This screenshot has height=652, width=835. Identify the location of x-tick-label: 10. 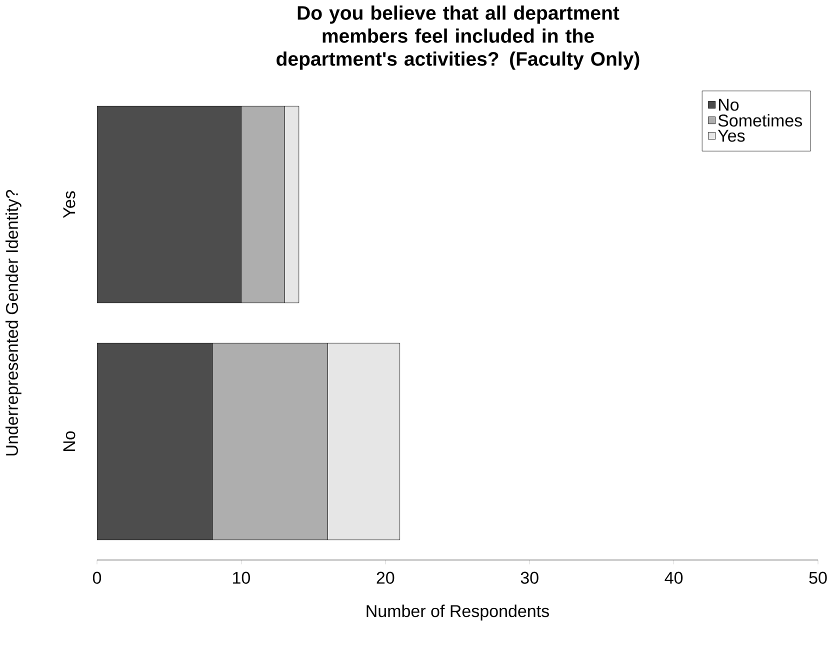
(241, 578).